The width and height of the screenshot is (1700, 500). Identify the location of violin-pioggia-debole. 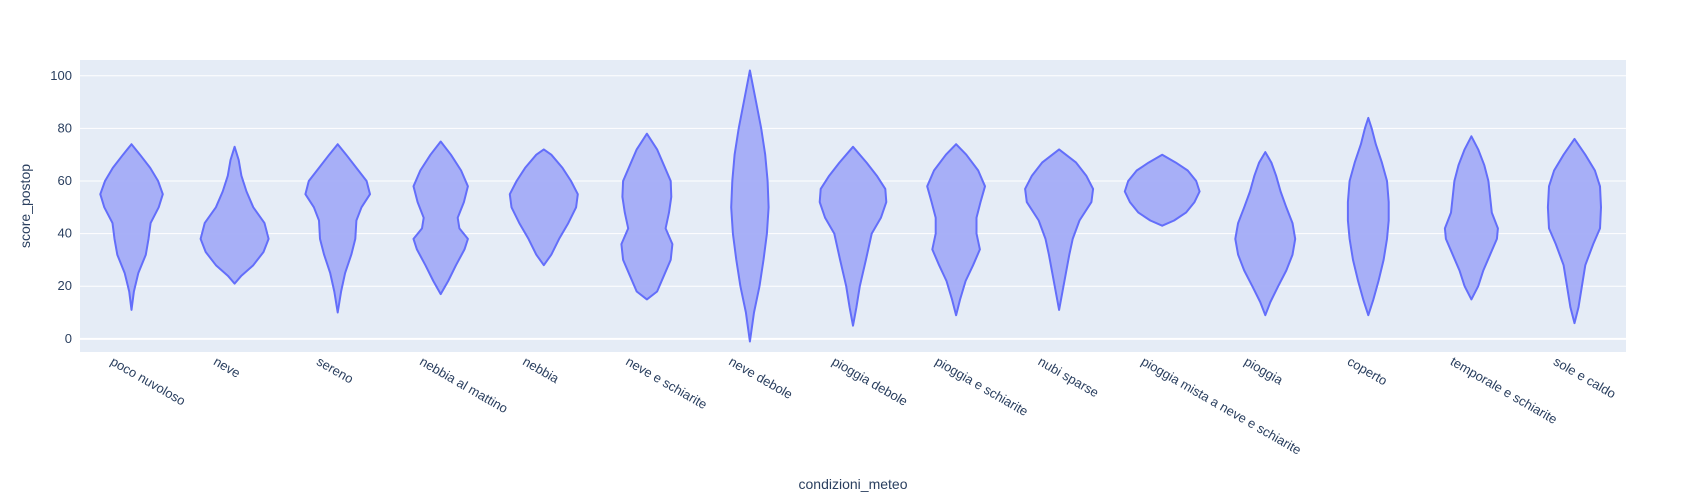
(853, 236).